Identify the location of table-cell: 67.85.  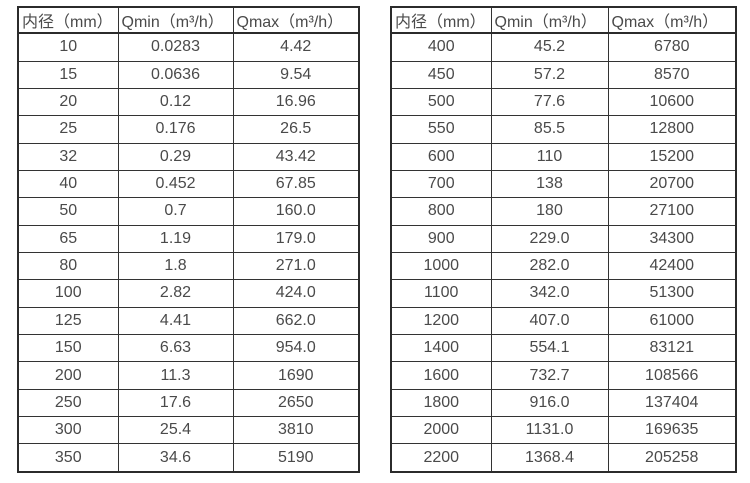
(296, 184).